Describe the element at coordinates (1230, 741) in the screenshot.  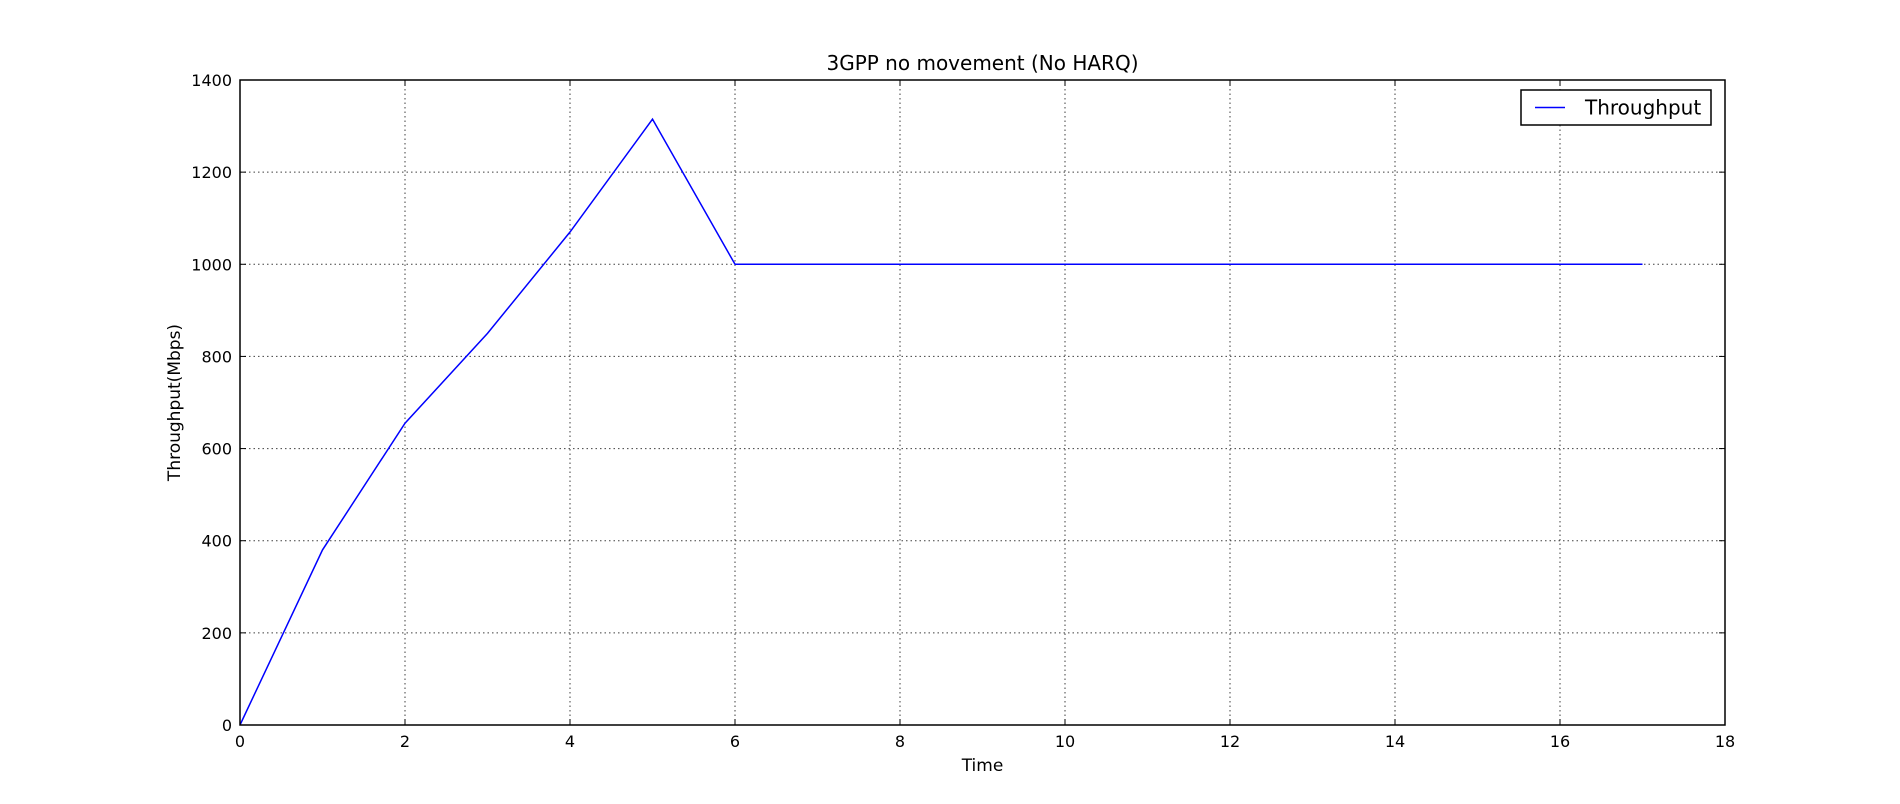
I see `x-tick-label: 12` at that location.